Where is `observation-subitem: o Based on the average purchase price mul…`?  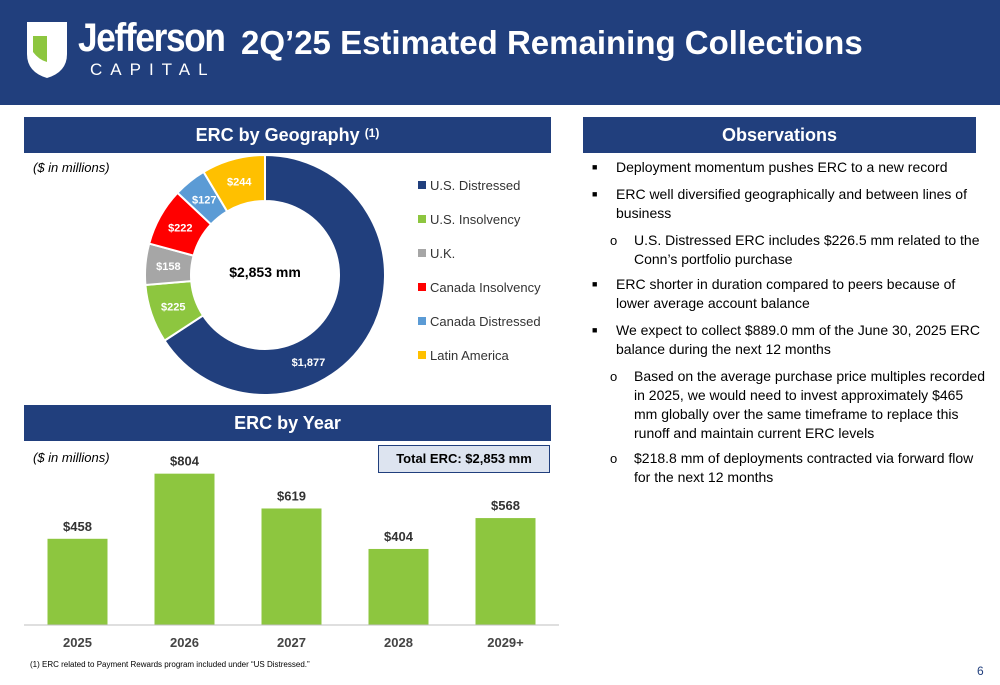
observation-subitem: o Based on the average purchase price mul… is located at coordinates (787, 405).